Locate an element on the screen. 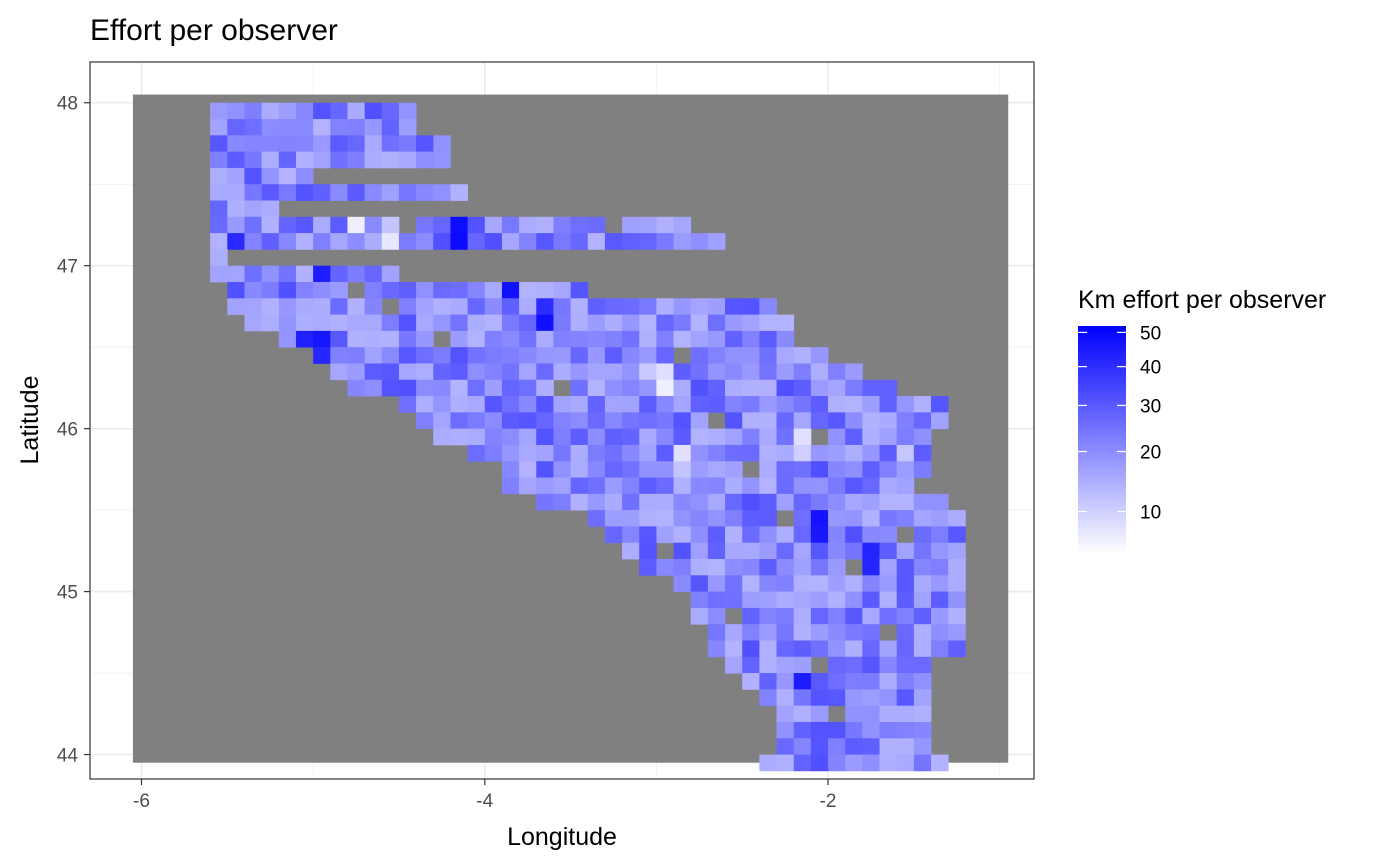  legend-title: Km effort per observer is located at coordinates (1202, 300).